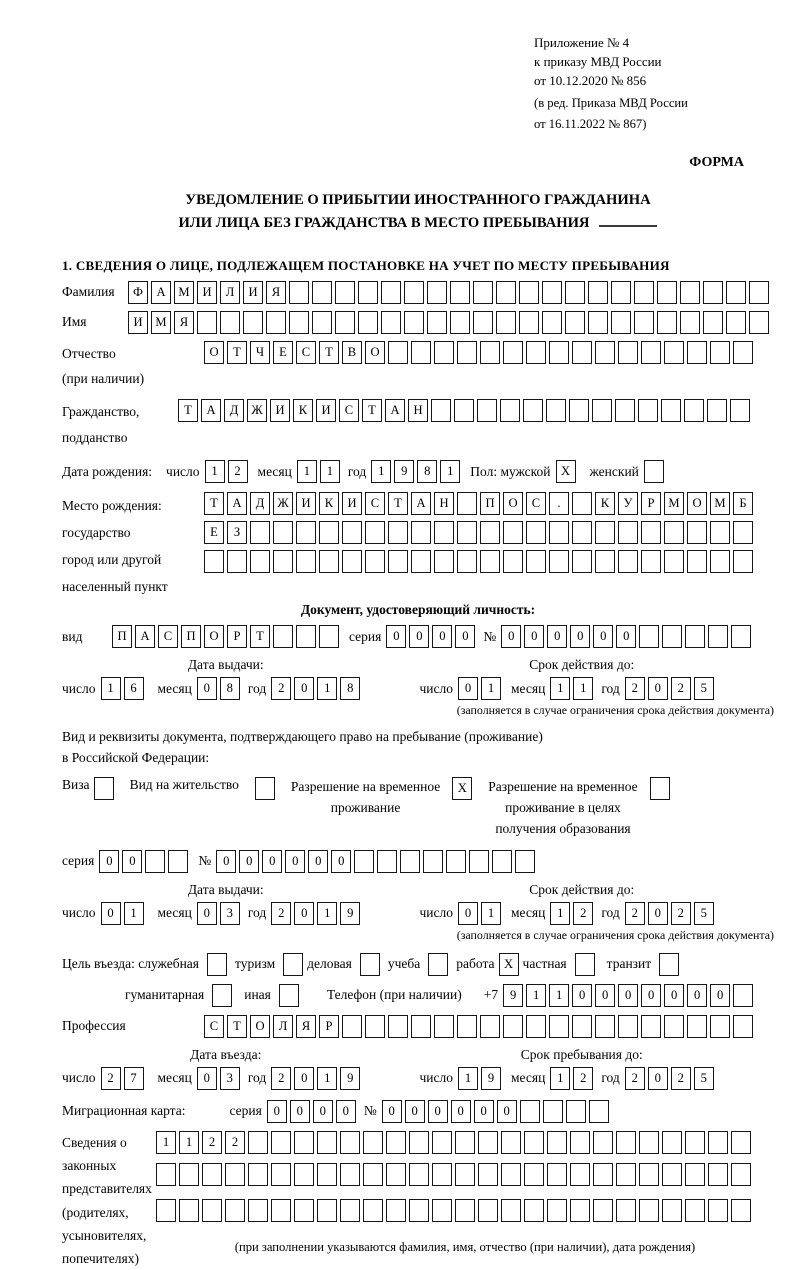 Image resolution: width=800 pixels, height=1270 pixels. I want to click on cell: Ф, so click(138, 292).